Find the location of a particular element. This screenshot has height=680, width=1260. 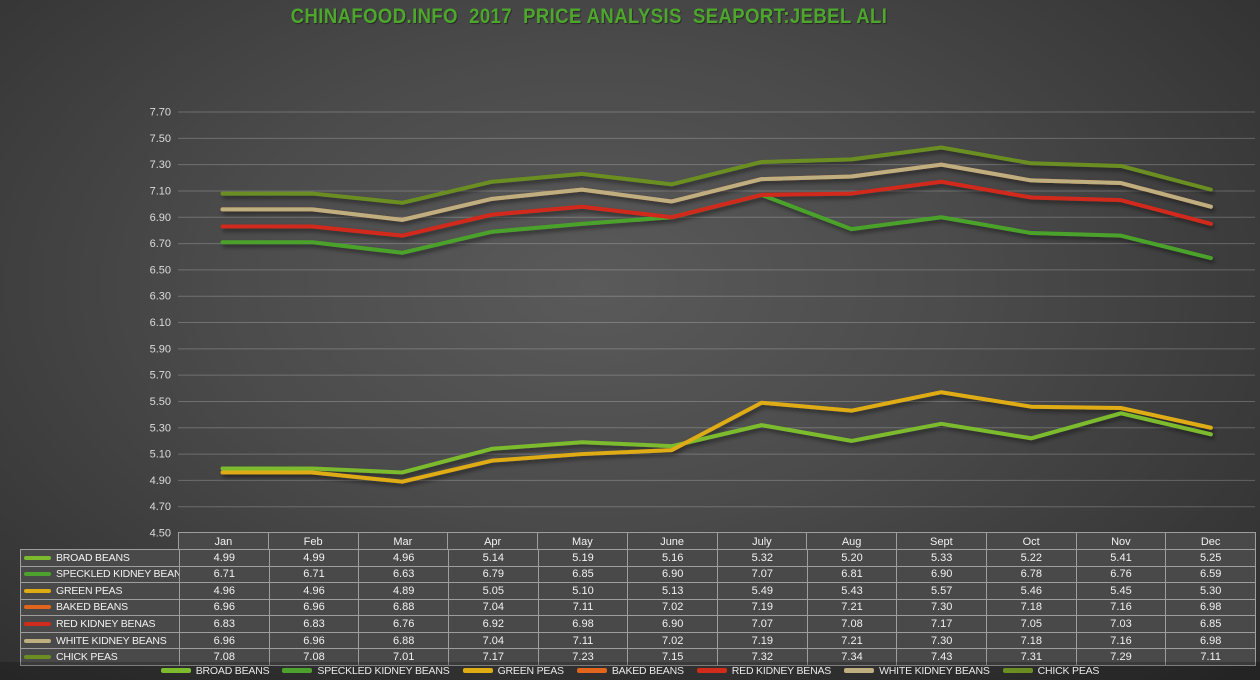

y-tick-label: 7.10 is located at coordinates (160, 191).